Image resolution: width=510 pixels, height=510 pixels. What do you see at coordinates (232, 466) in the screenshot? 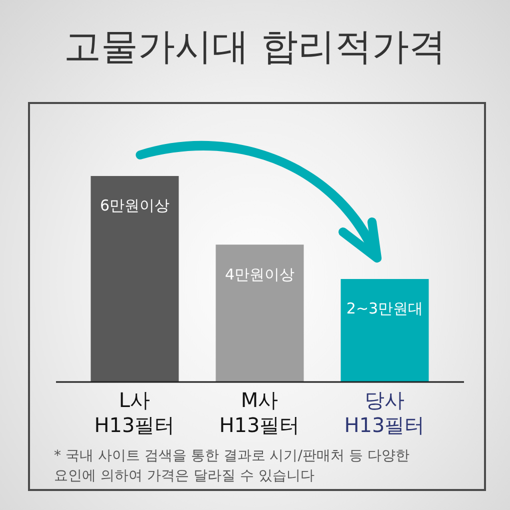
I see `text: * 국내 사이트 검색을 통한 결과로 시기/판매처 등 다양한 요인에 의하여 가격은 달라질 수 있습니다` at bounding box center [232, 466].